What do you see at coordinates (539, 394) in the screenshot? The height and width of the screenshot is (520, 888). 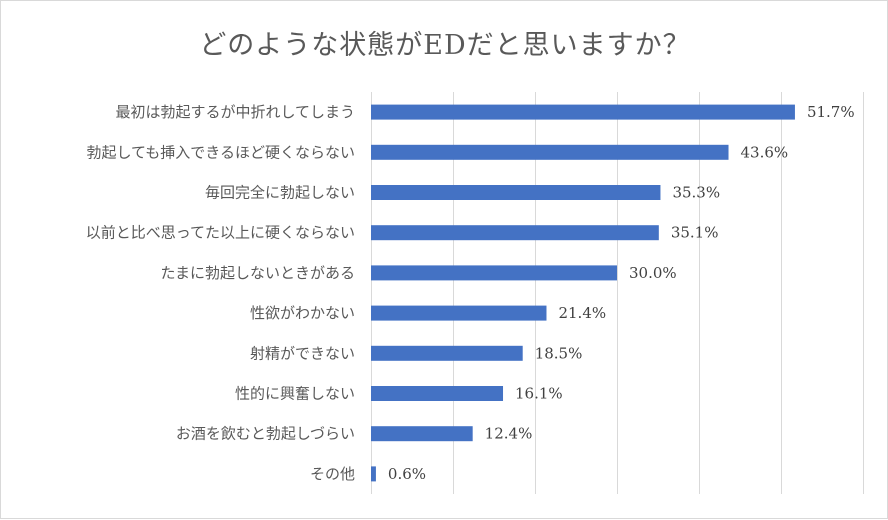 I see `value-label: 16.1%` at bounding box center [539, 394].